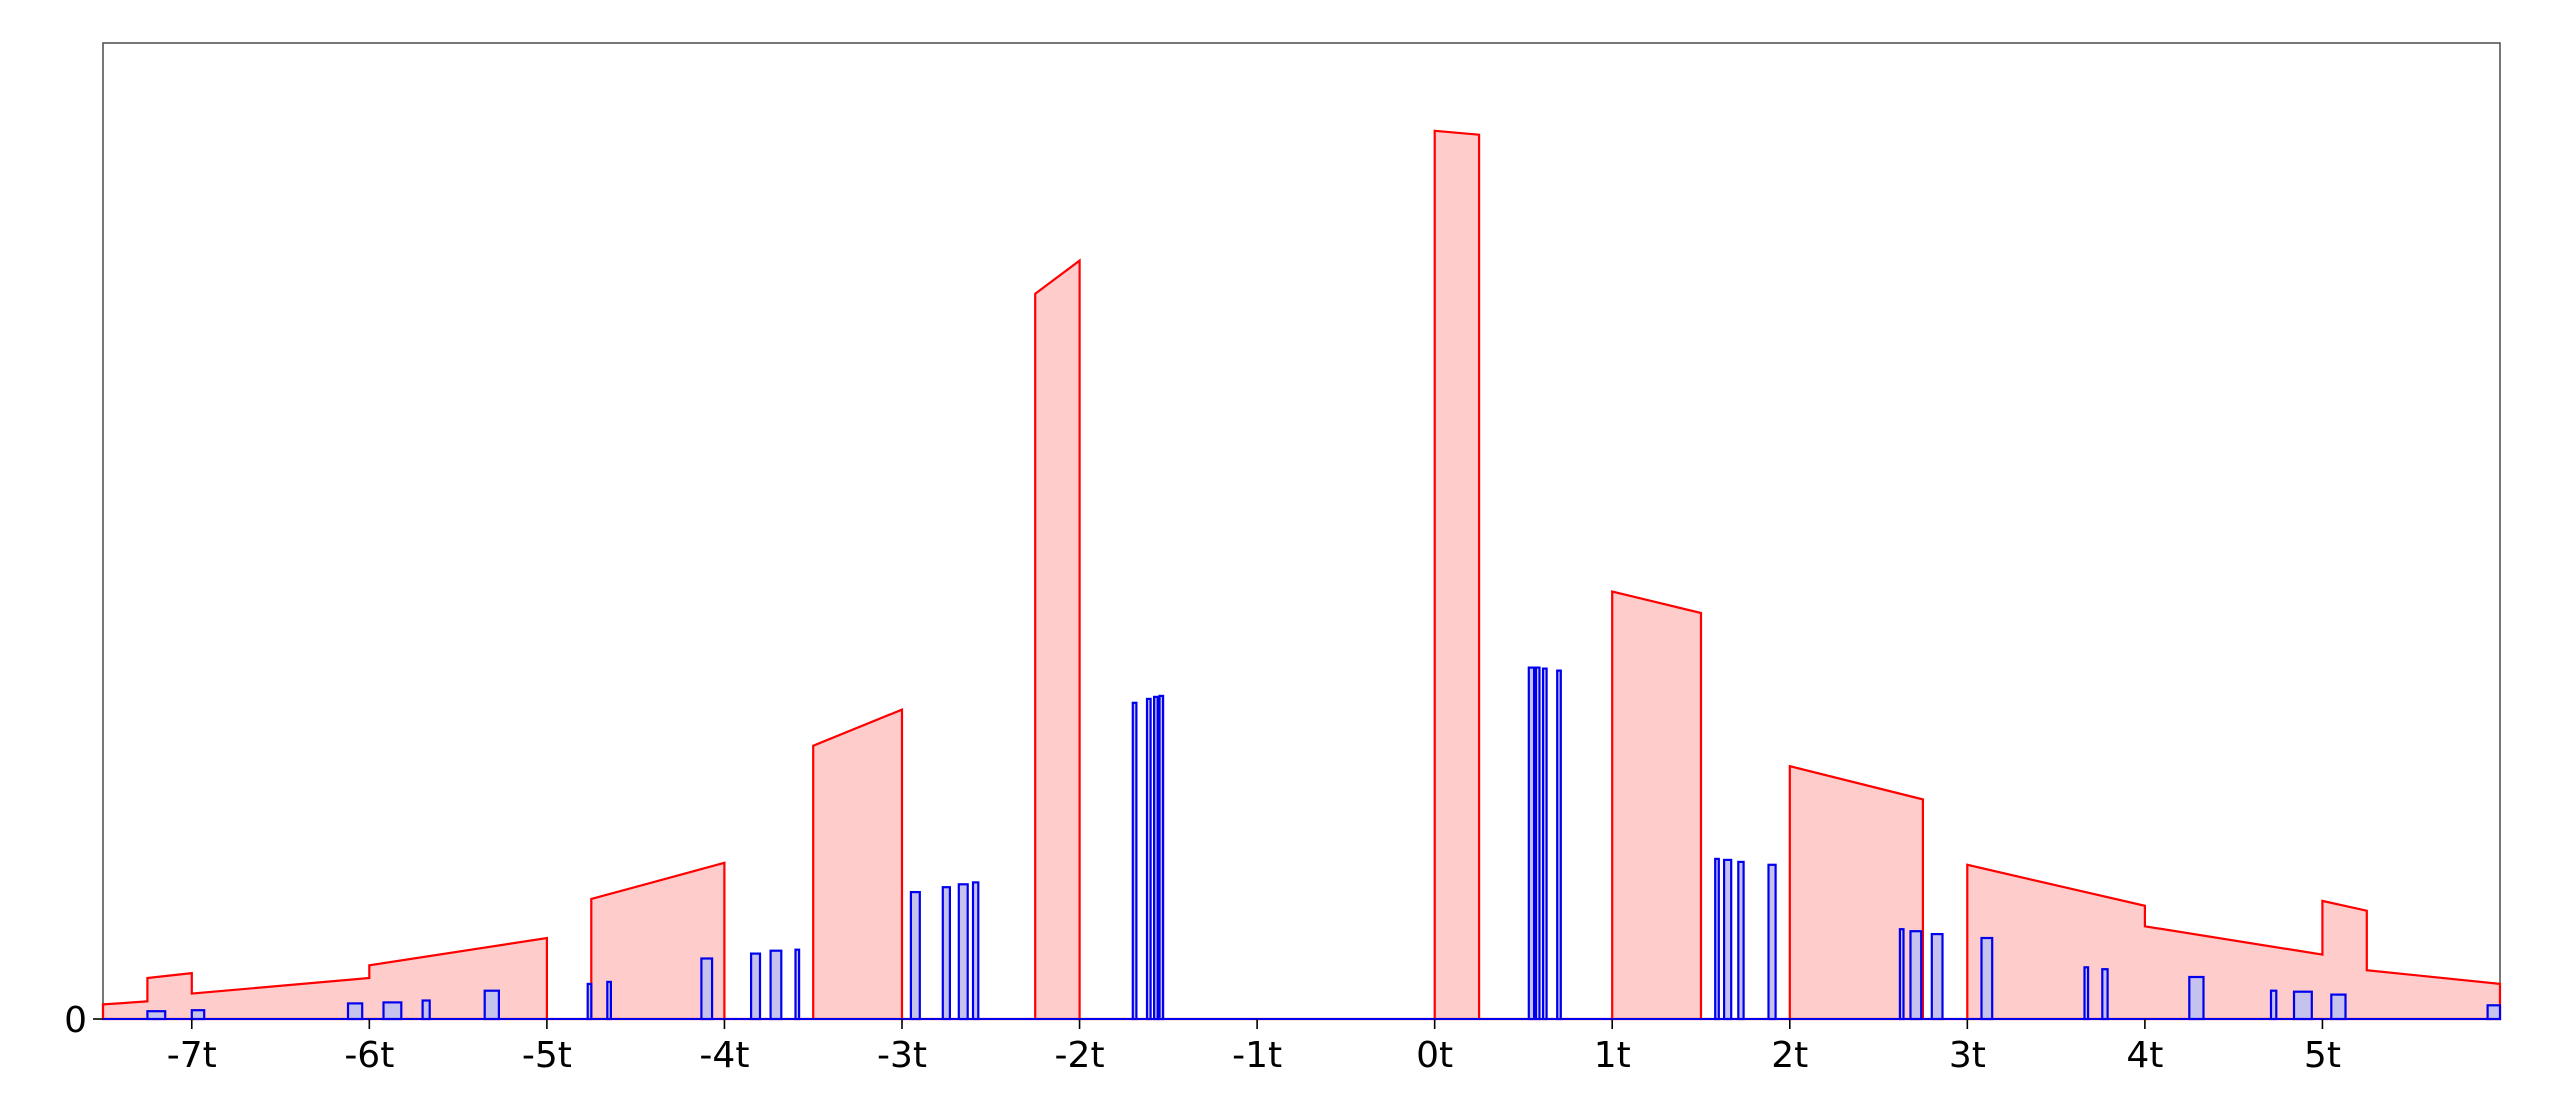 The width and height of the screenshot is (2564, 1094). Describe the element at coordinates (75, 1020) in the screenshot. I see `y-tick-label-0: 0` at that location.